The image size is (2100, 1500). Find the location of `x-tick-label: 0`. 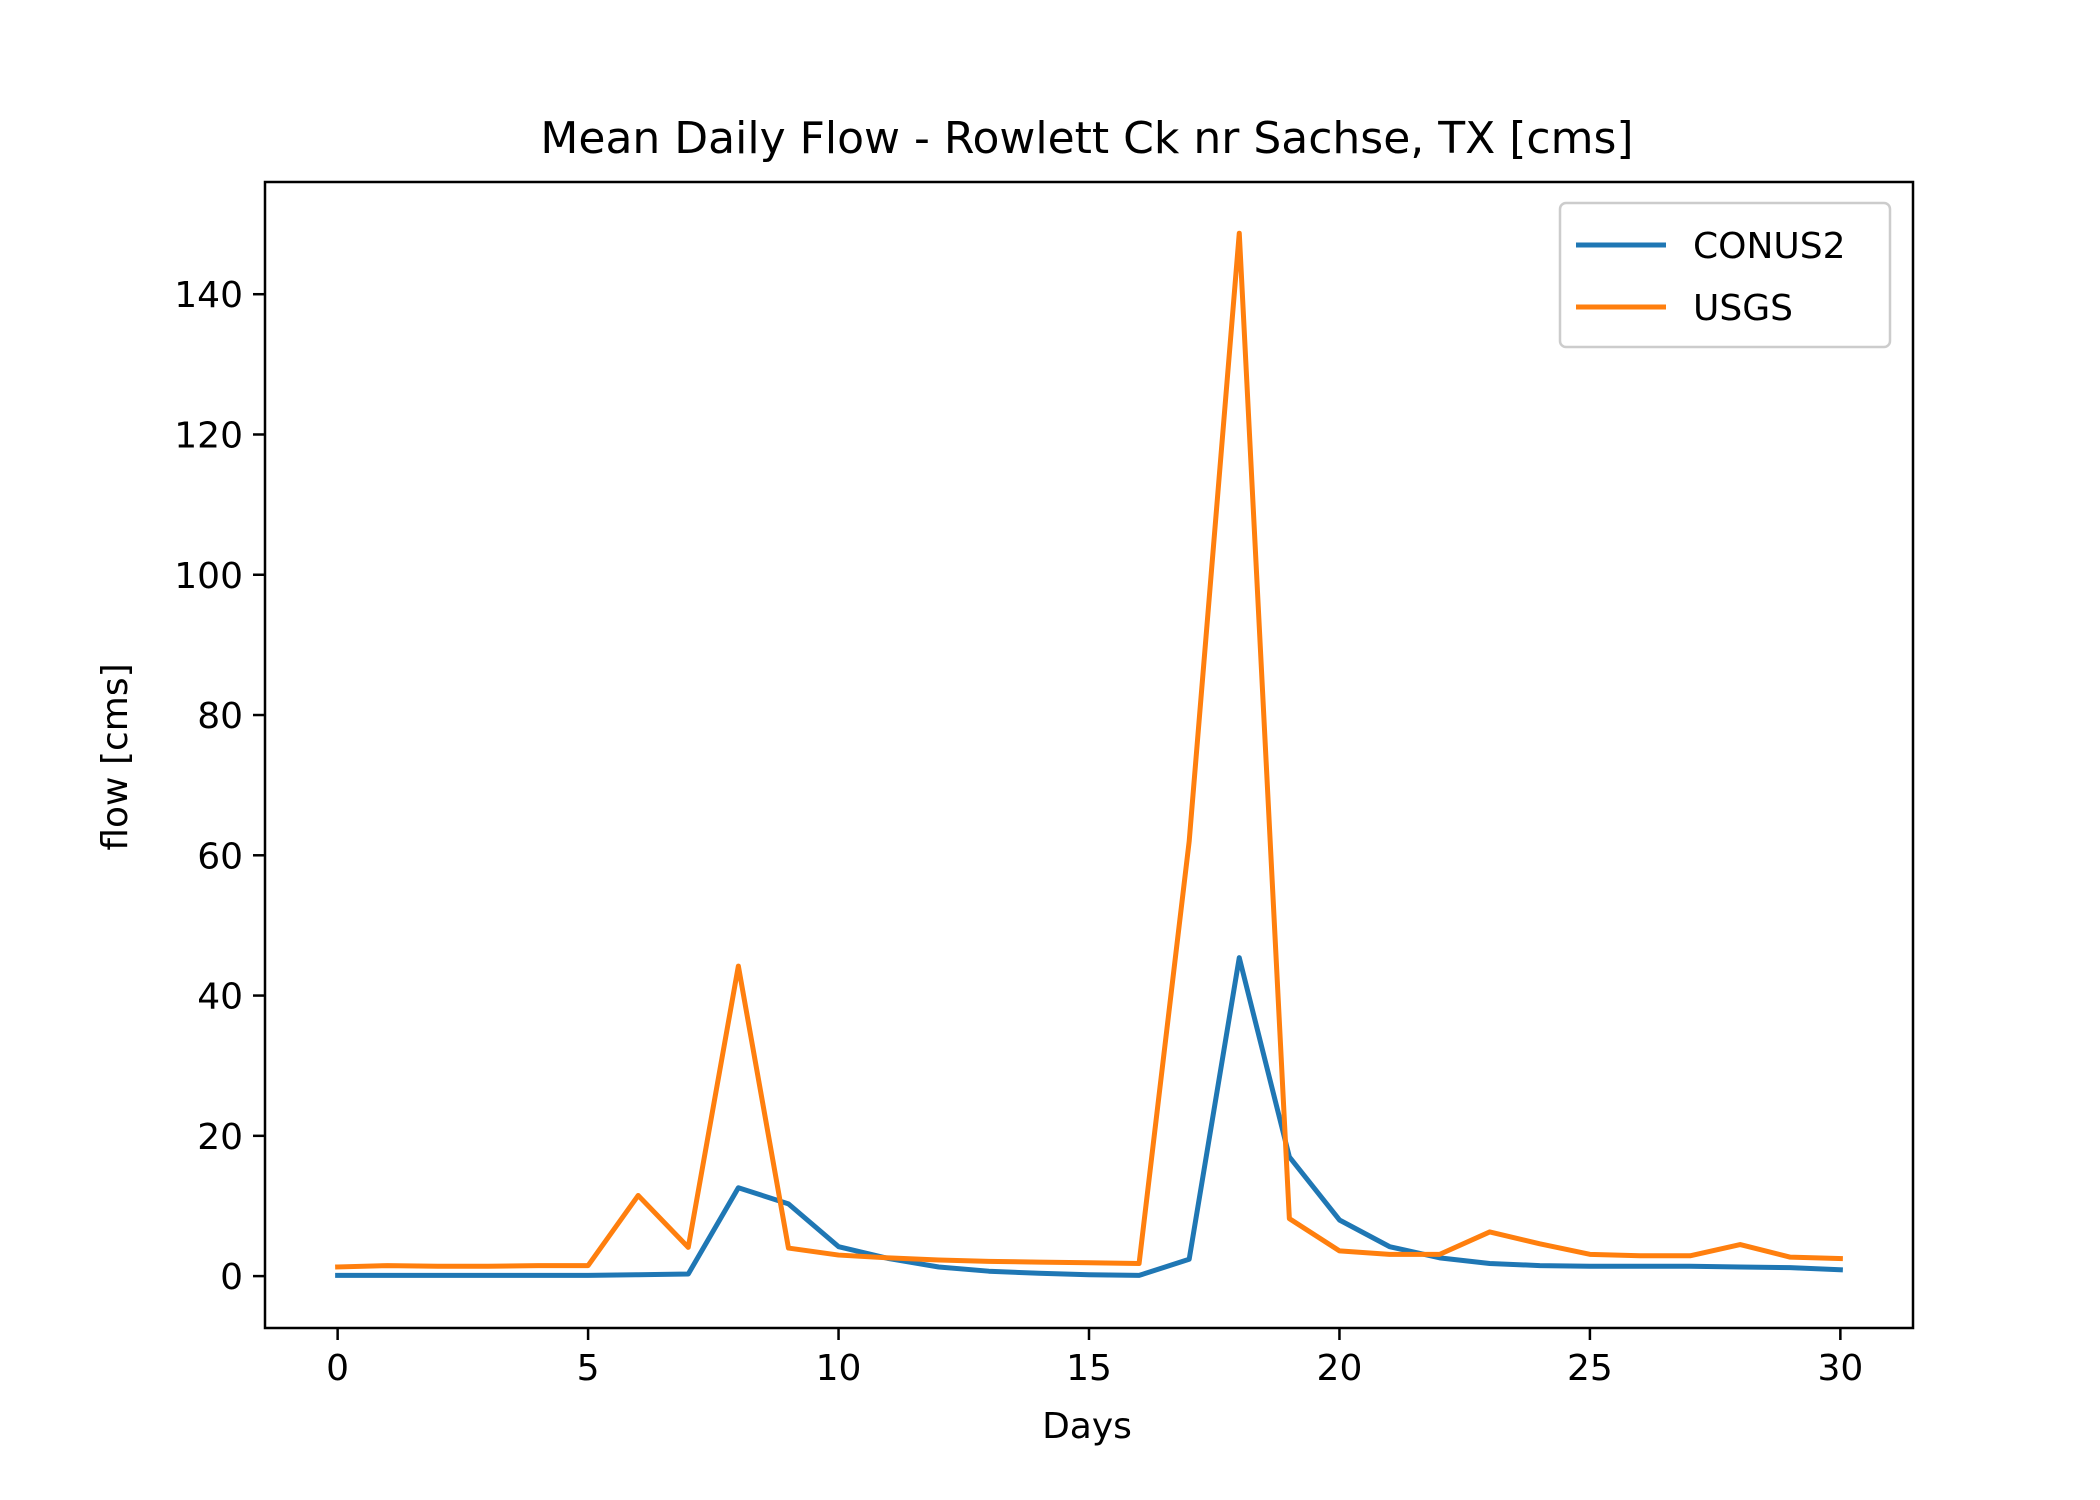

x-tick-label: 0 is located at coordinates (337, 1368).